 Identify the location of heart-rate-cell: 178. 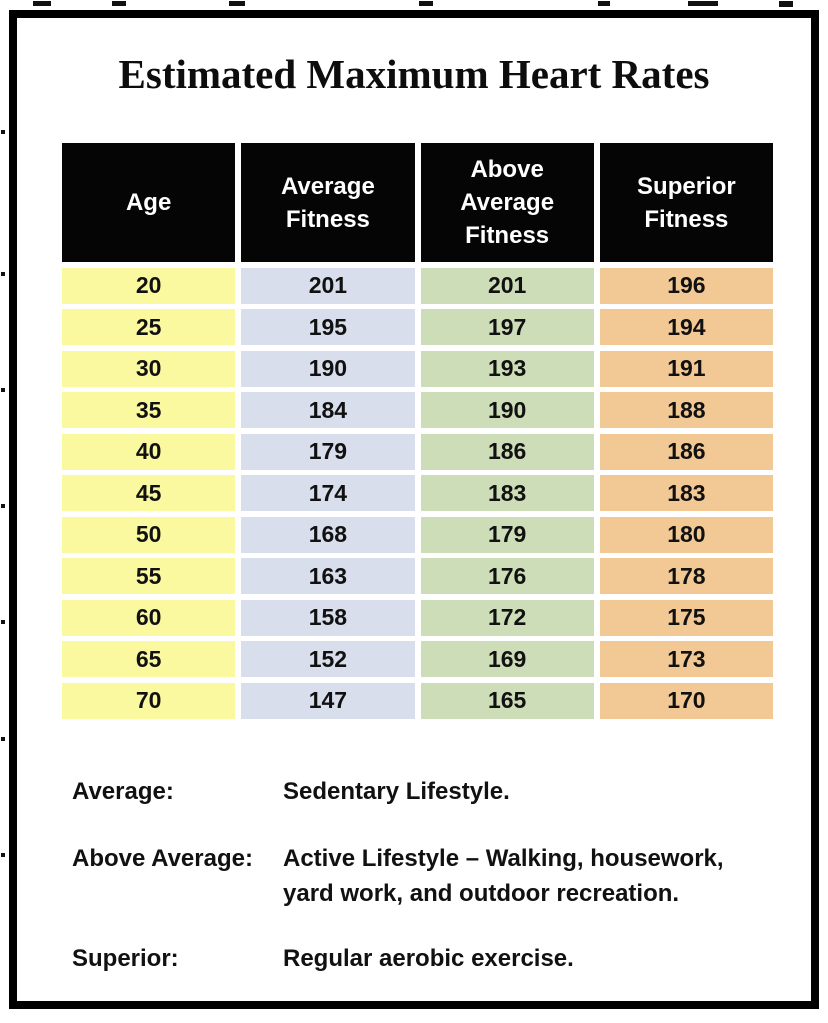
(686, 576).